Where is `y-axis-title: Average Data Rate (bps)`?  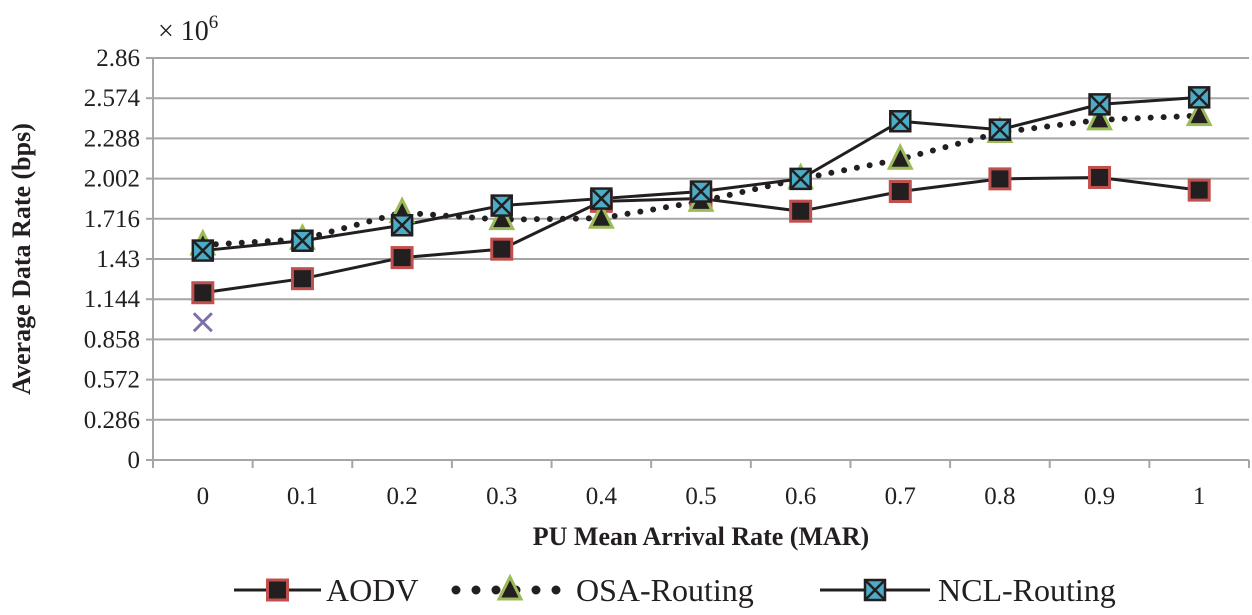 y-axis-title: Average Data Rate (bps) is located at coordinates (21, 259).